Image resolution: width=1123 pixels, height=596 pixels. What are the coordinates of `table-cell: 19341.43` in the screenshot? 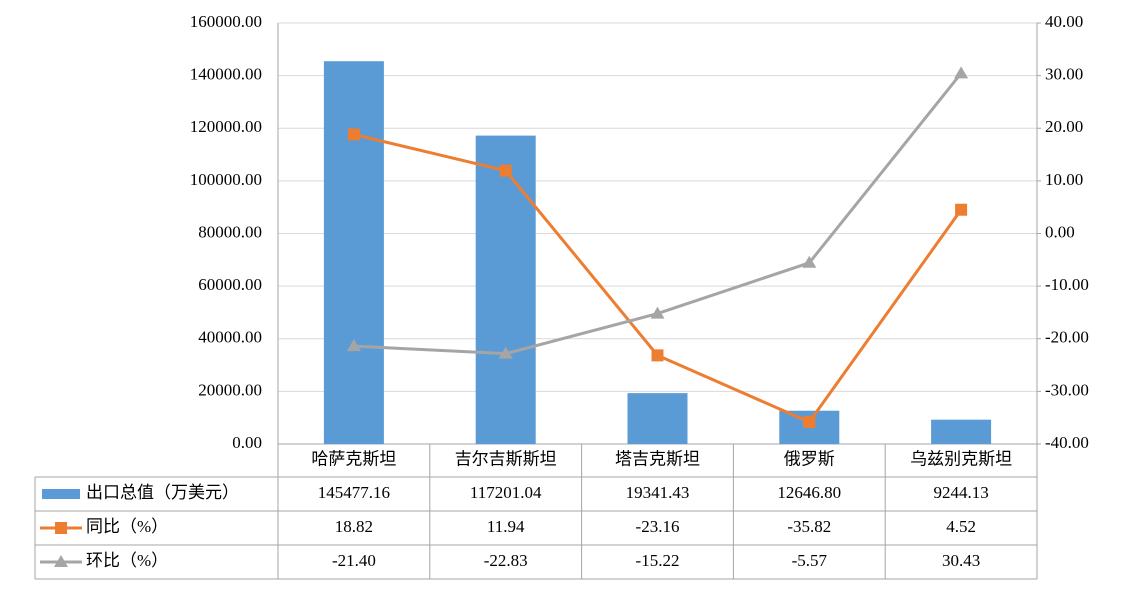 It's located at (658, 492).